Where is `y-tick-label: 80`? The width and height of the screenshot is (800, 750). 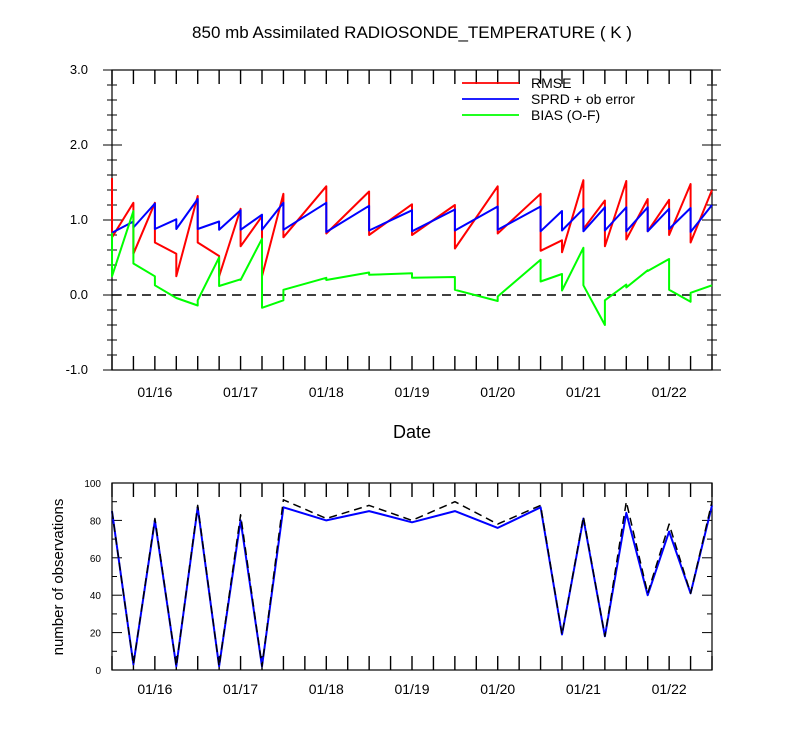
y-tick-label: 80 is located at coordinates (96, 521).